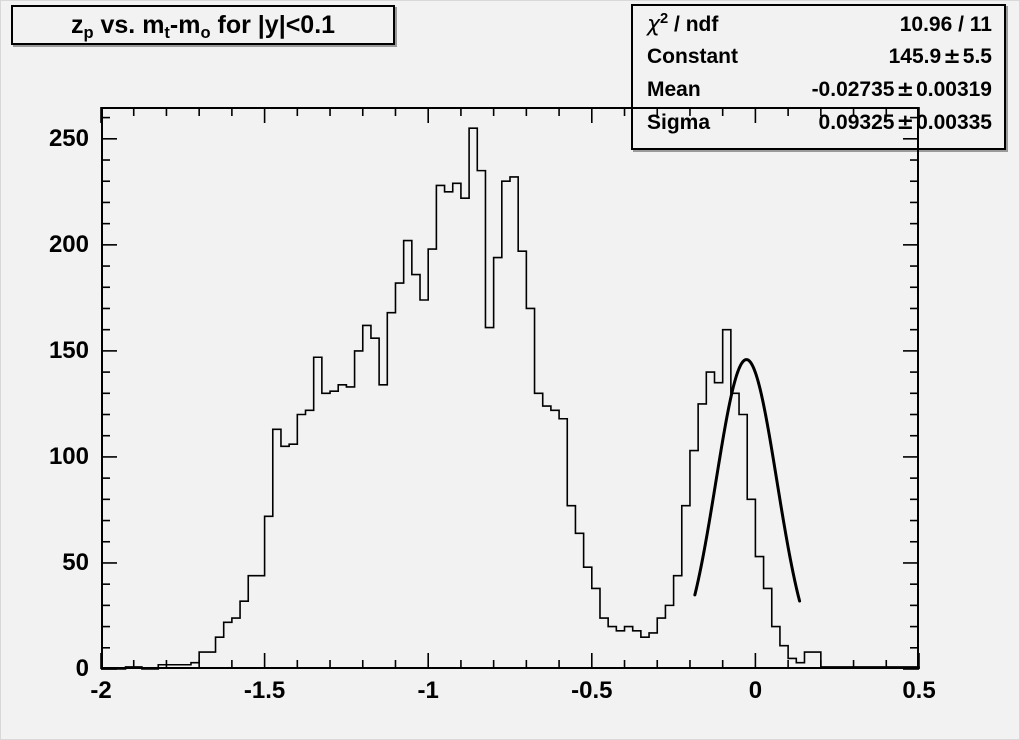 This screenshot has width=1020, height=740. Describe the element at coordinates (82, 668) in the screenshot. I see `y-tick-label: 0` at that location.